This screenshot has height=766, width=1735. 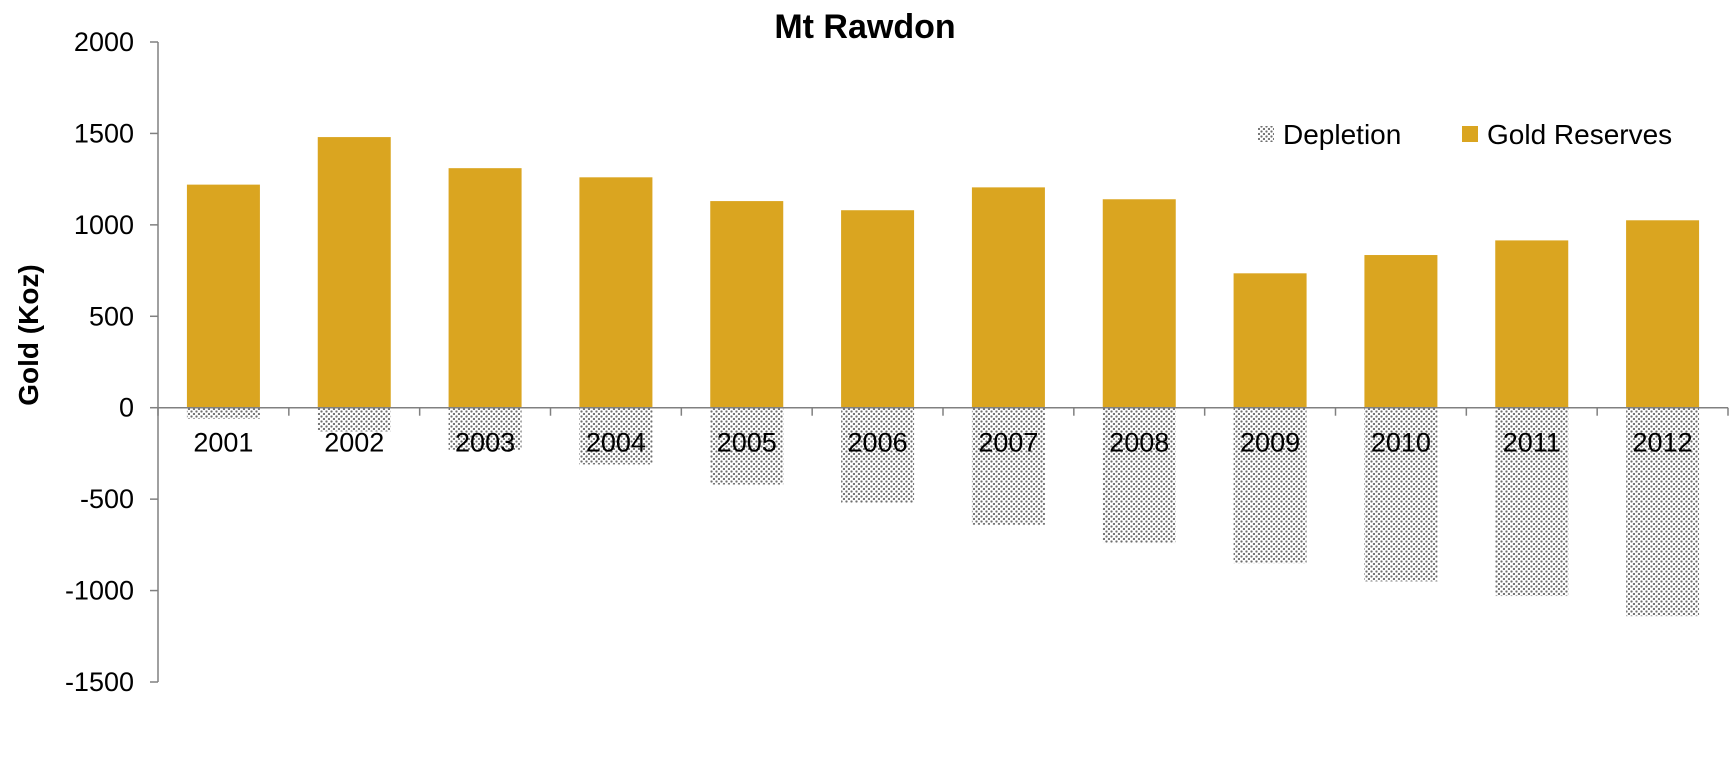 I want to click on chart-title: Mt Rawdon, so click(x=864, y=27).